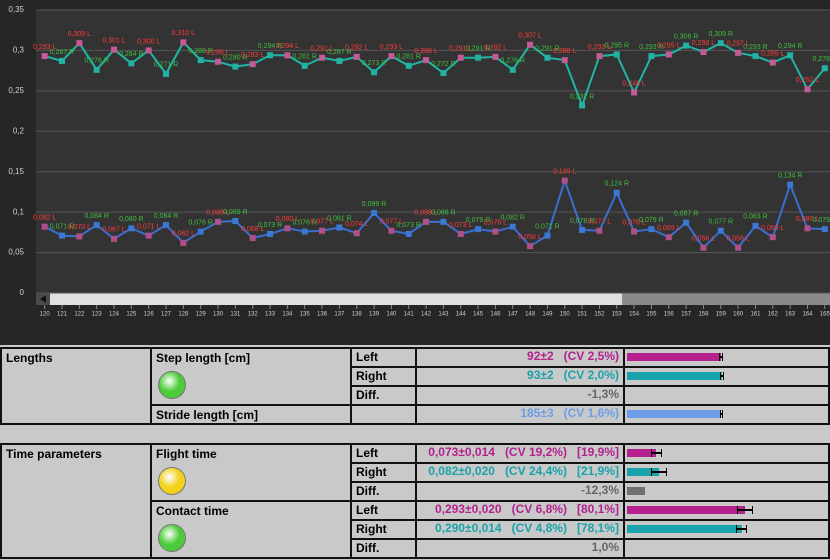 The height and width of the screenshot is (560, 830). I want to click on value-label: 0,076 L, so click(633, 222).